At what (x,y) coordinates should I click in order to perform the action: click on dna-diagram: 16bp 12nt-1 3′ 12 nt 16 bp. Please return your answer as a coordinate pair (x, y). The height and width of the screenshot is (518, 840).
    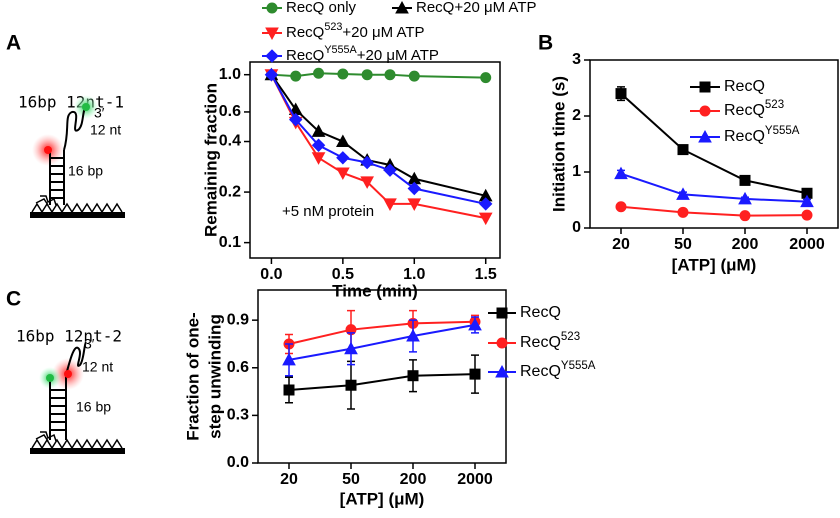
    Looking at the image, I should click on (71, 155).